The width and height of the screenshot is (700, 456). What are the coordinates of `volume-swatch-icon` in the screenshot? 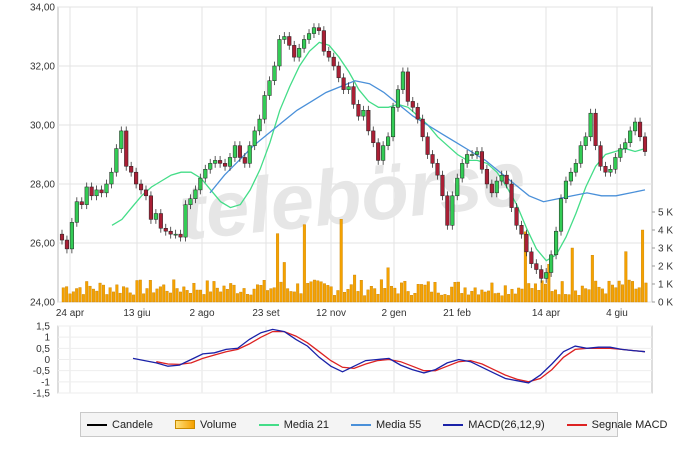 It's located at (184, 424).